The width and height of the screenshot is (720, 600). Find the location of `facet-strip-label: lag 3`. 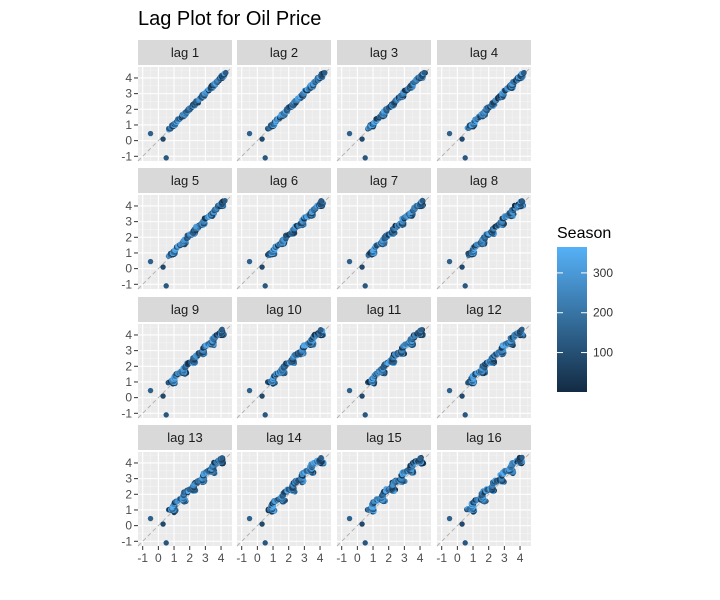

facet-strip-label: lag 3 is located at coordinates (384, 52).